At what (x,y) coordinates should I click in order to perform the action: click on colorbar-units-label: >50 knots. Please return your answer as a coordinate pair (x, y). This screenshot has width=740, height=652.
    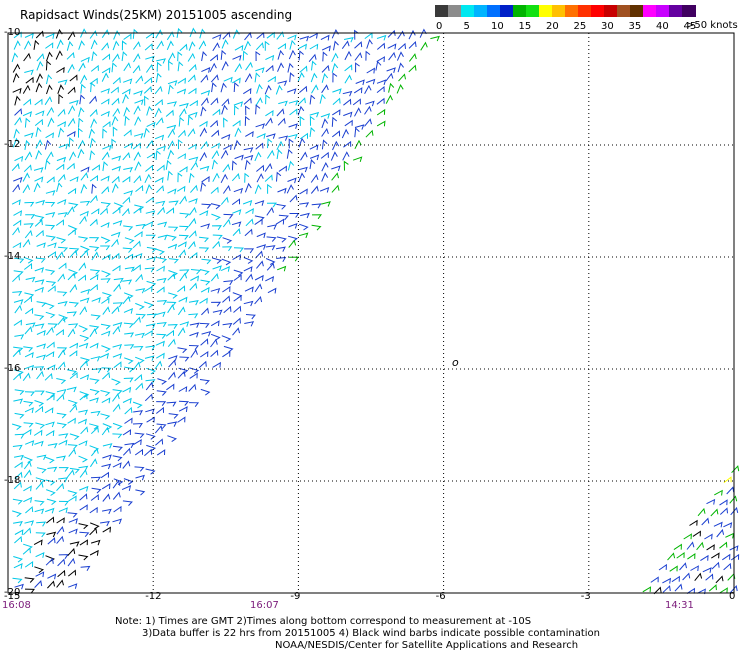
    Looking at the image, I should click on (712, 25).